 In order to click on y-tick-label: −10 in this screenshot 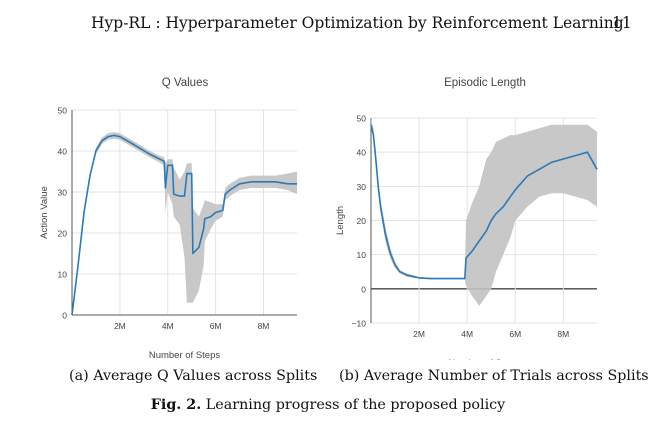, I will do `click(359, 324)`.